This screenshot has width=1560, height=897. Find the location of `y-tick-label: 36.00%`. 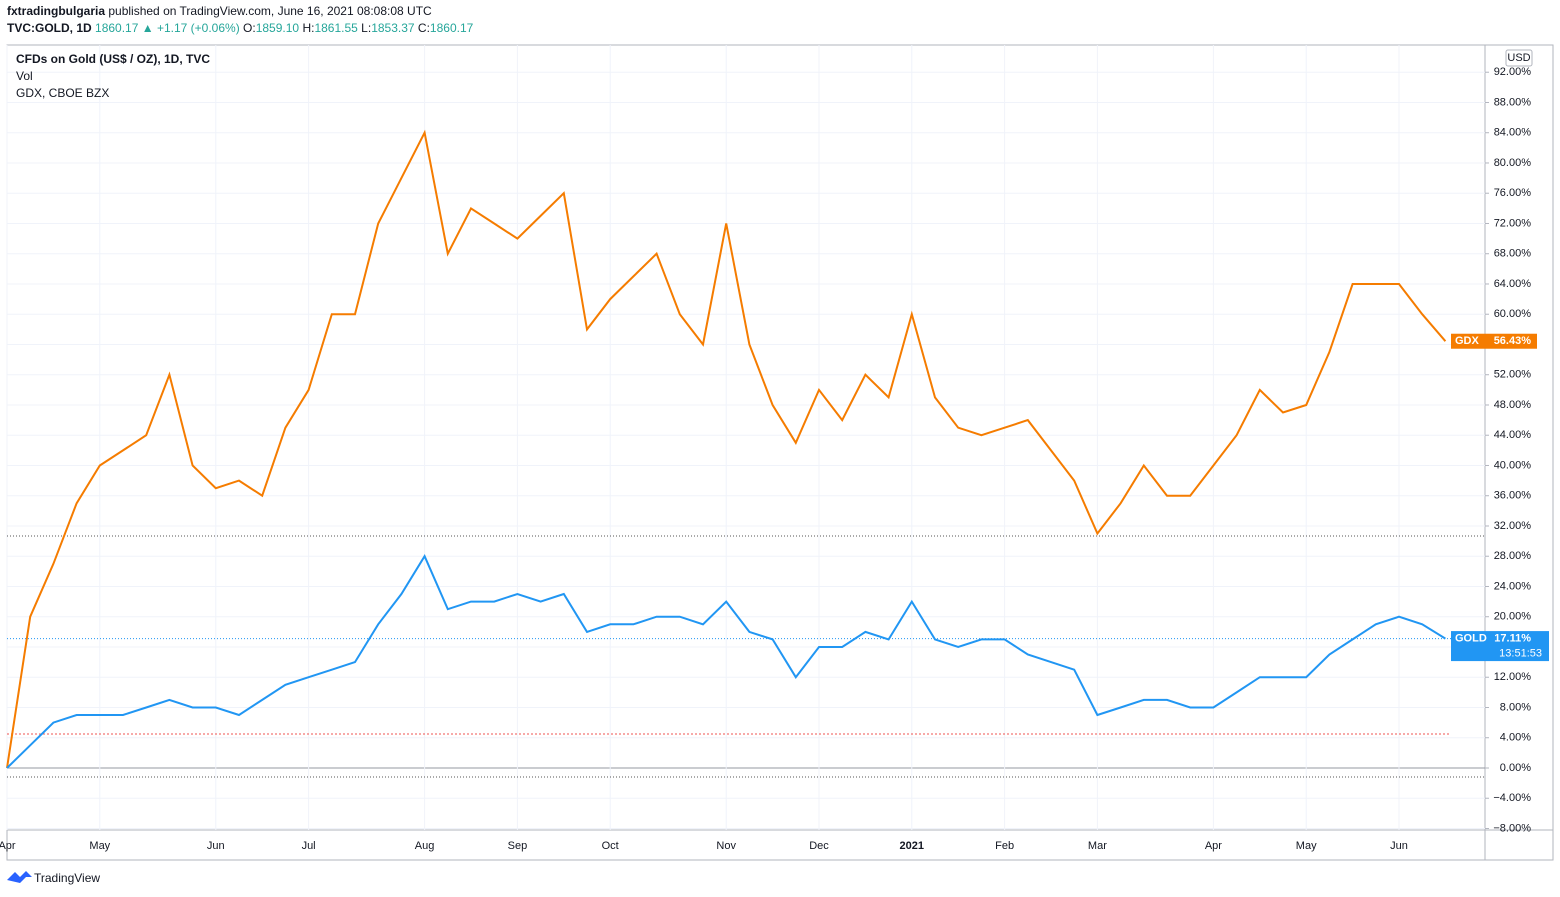

y-tick-label: 36.00% is located at coordinates (1513, 496).